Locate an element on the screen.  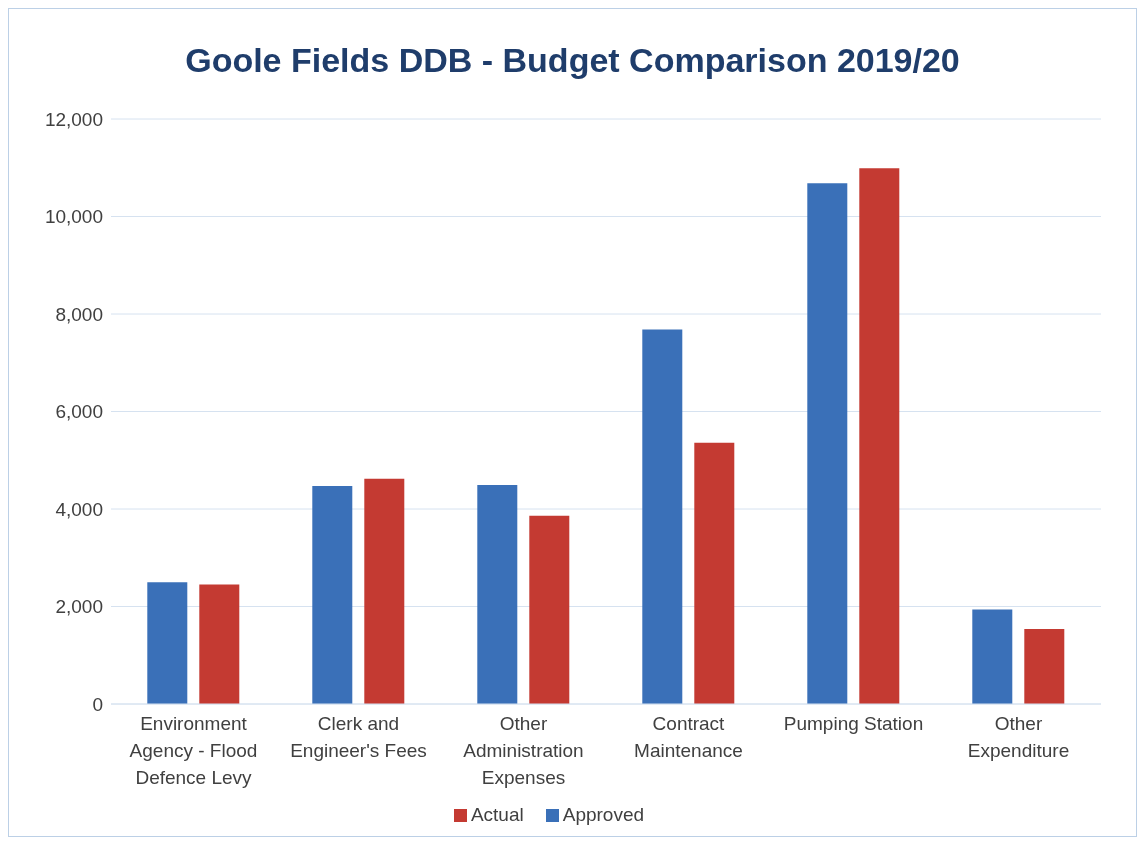
y-tick-label: 2,000 is located at coordinates (79, 607).